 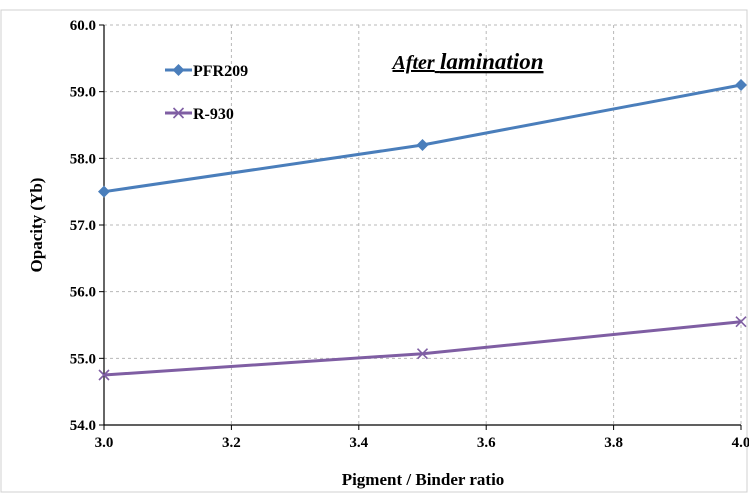 I want to click on y-axis-title: Opacity (Yb), so click(x=36, y=225).